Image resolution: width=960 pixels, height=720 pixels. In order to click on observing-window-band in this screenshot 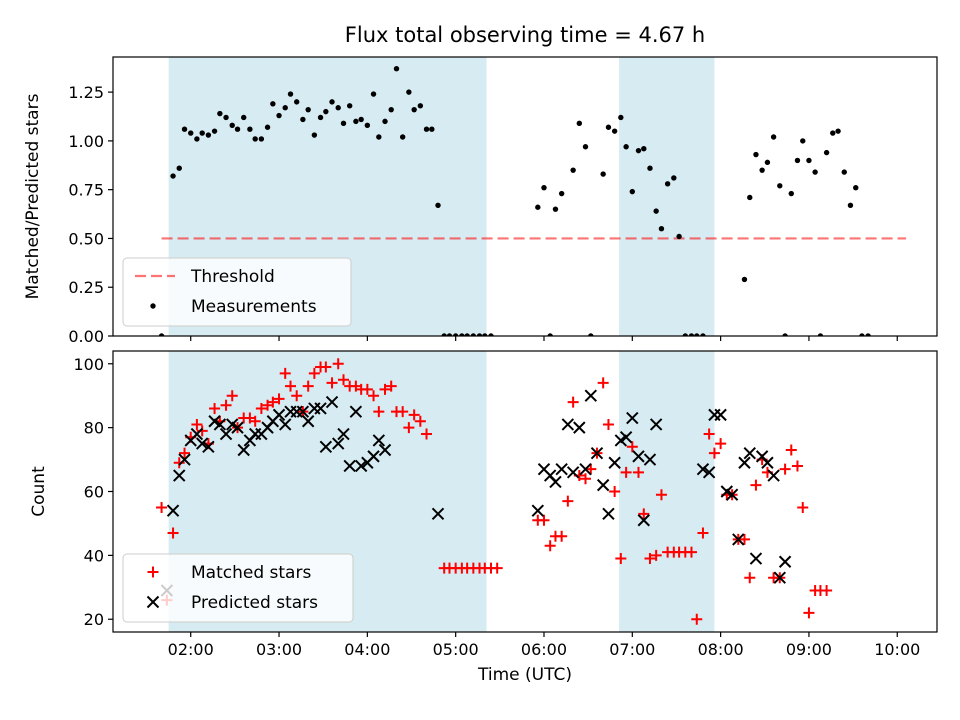, I will do `click(667, 196)`.